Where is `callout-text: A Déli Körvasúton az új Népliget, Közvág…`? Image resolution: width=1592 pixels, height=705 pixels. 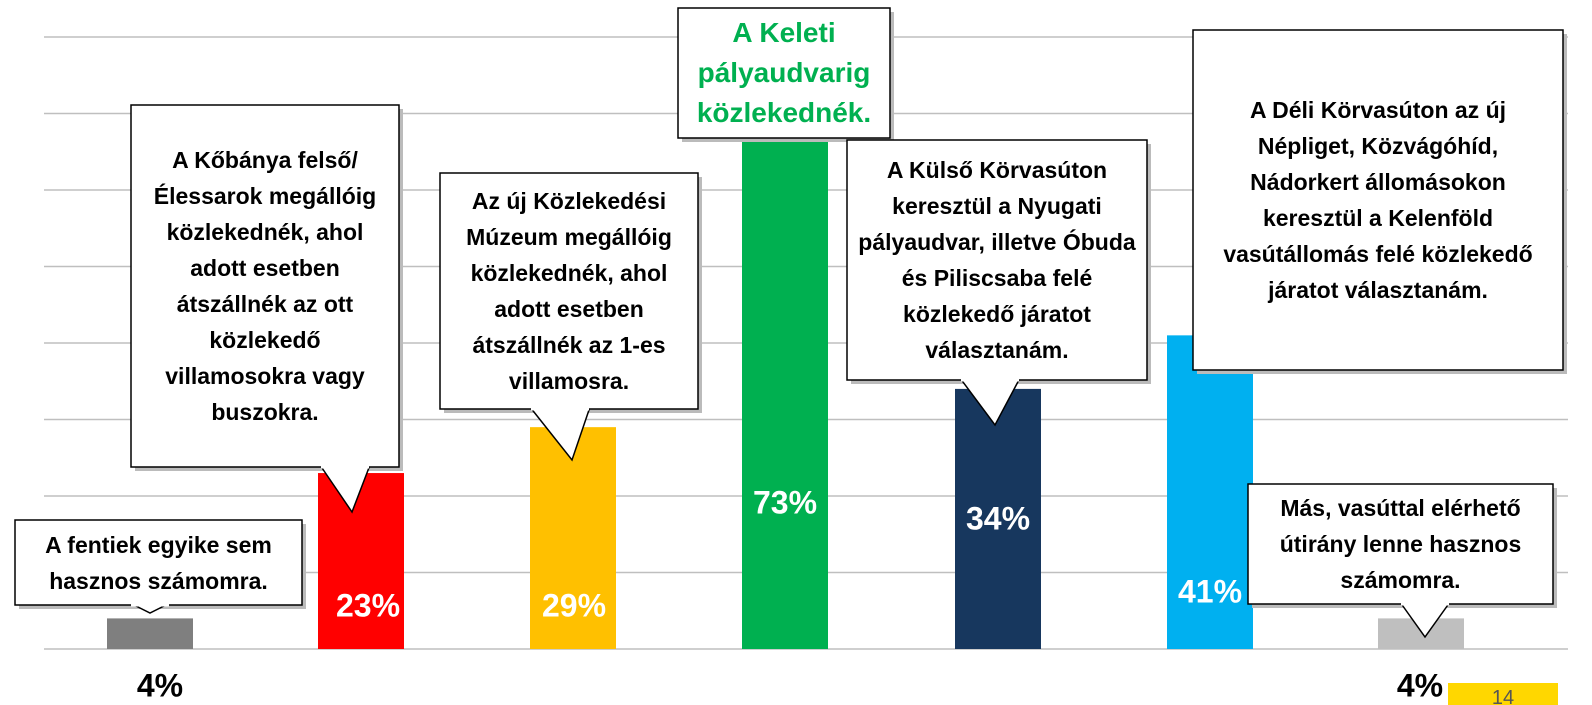 callout-text: A Déli Körvasúton az új Népliget, Közvág… is located at coordinates (1378, 200).